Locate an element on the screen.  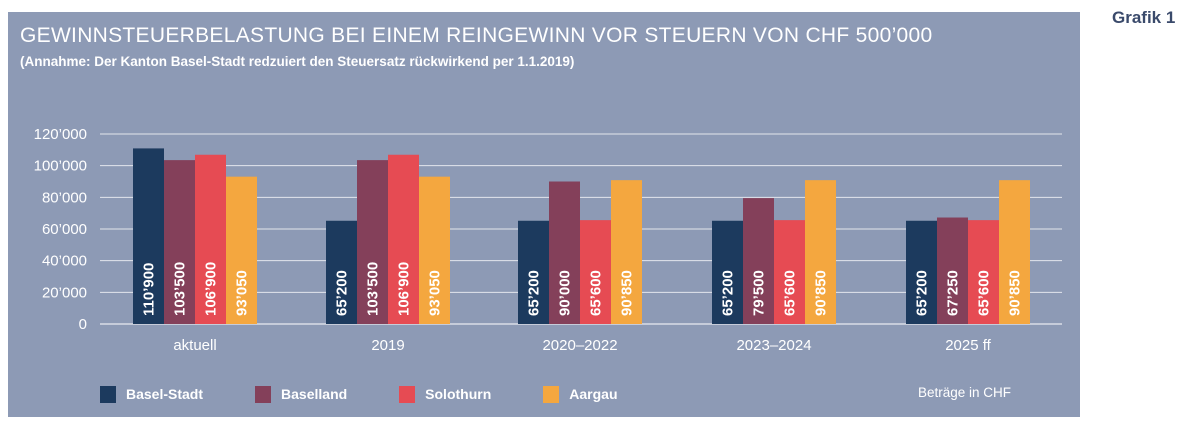
bar-value-label: 110’900 is located at coordinates (149, 289).